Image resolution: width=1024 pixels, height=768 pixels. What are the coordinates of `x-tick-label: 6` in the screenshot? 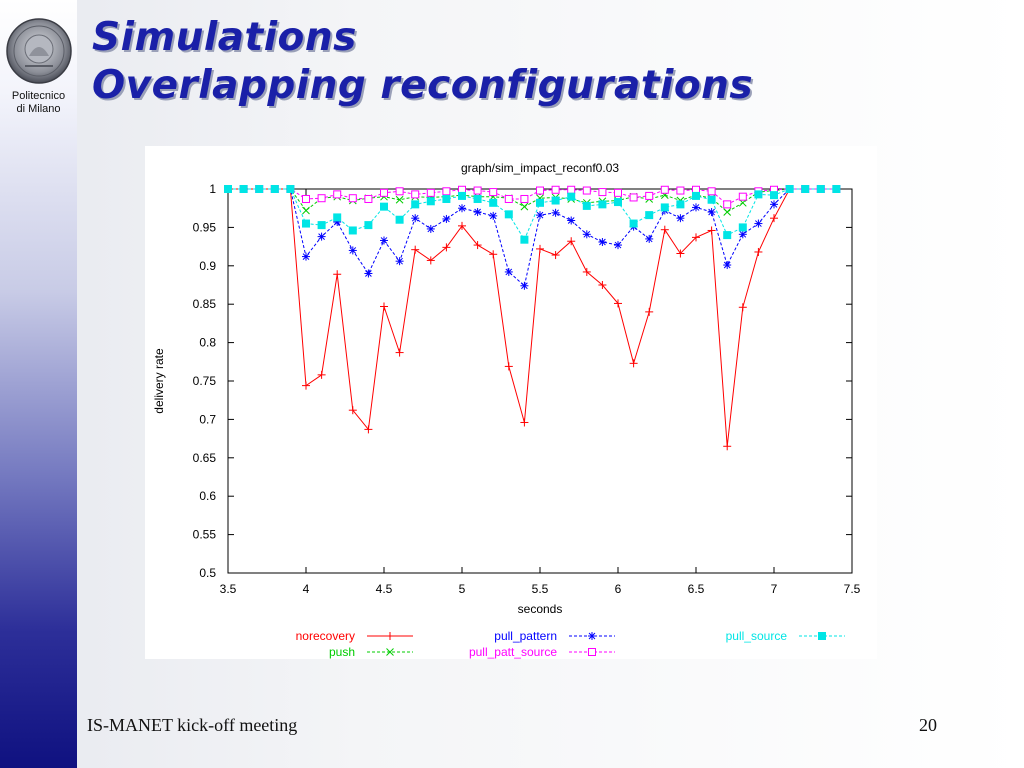 It's located at (618, 589).